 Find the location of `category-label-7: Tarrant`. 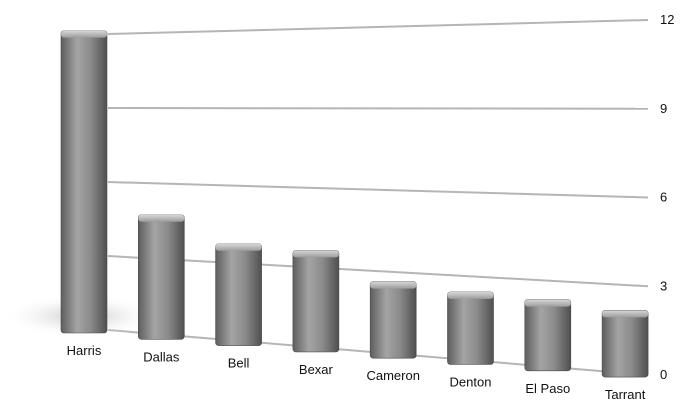

category-label-7: Tarrant is located at coordinates (625, 394).